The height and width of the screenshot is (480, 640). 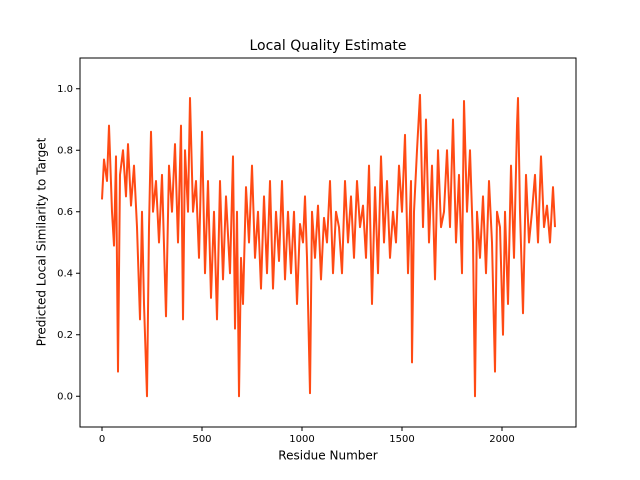 What do you see at coordinates (327, 456) in the screenshot?
I see `x-axis-label: Residue Number` at bounding box center [327, 456].